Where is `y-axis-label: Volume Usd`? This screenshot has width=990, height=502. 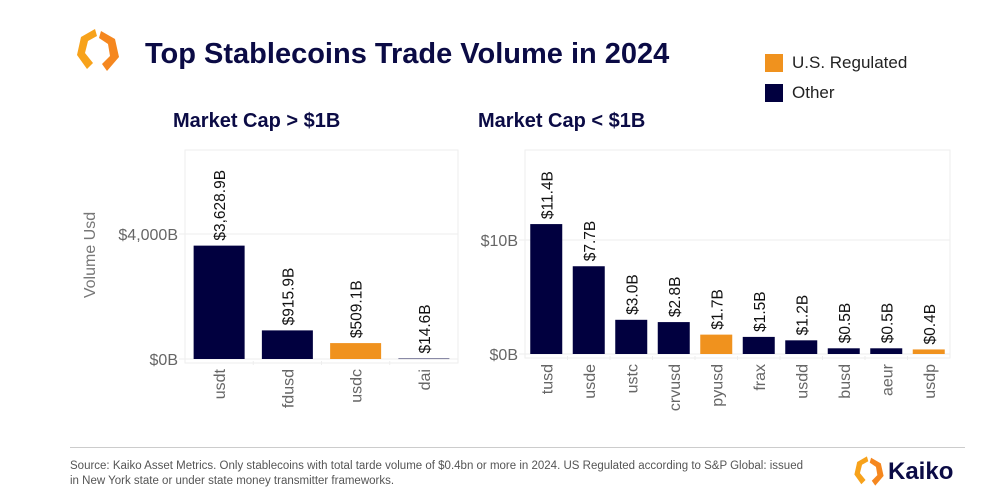 y-axis-label: Volume Usd is located at coordinates (90, 255).